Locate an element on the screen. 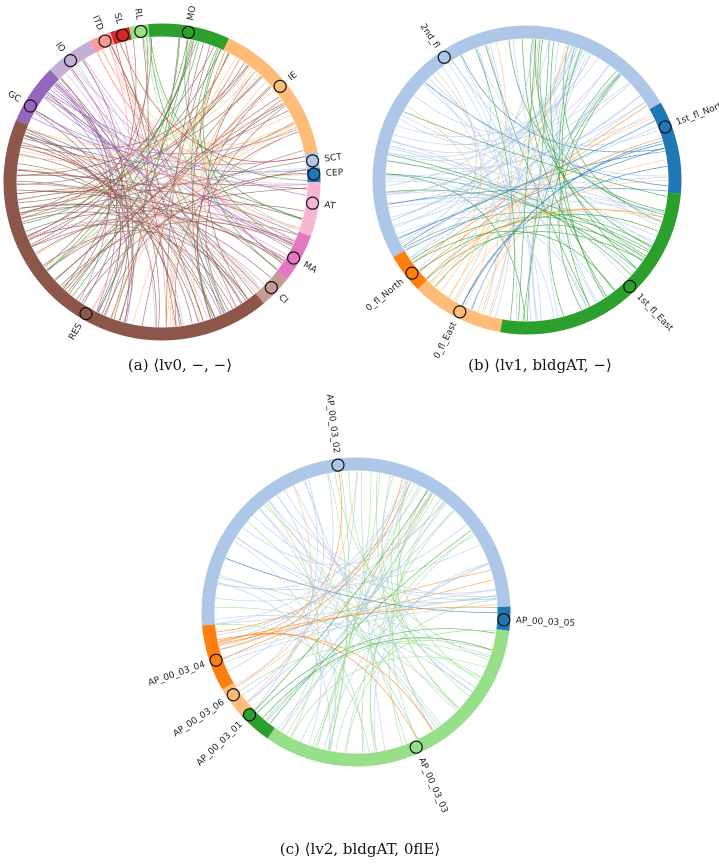 Image resolution: width=719 pixels, height=865 pixels. node-label: 1st_fl_East is located at coordinates (654, 313).